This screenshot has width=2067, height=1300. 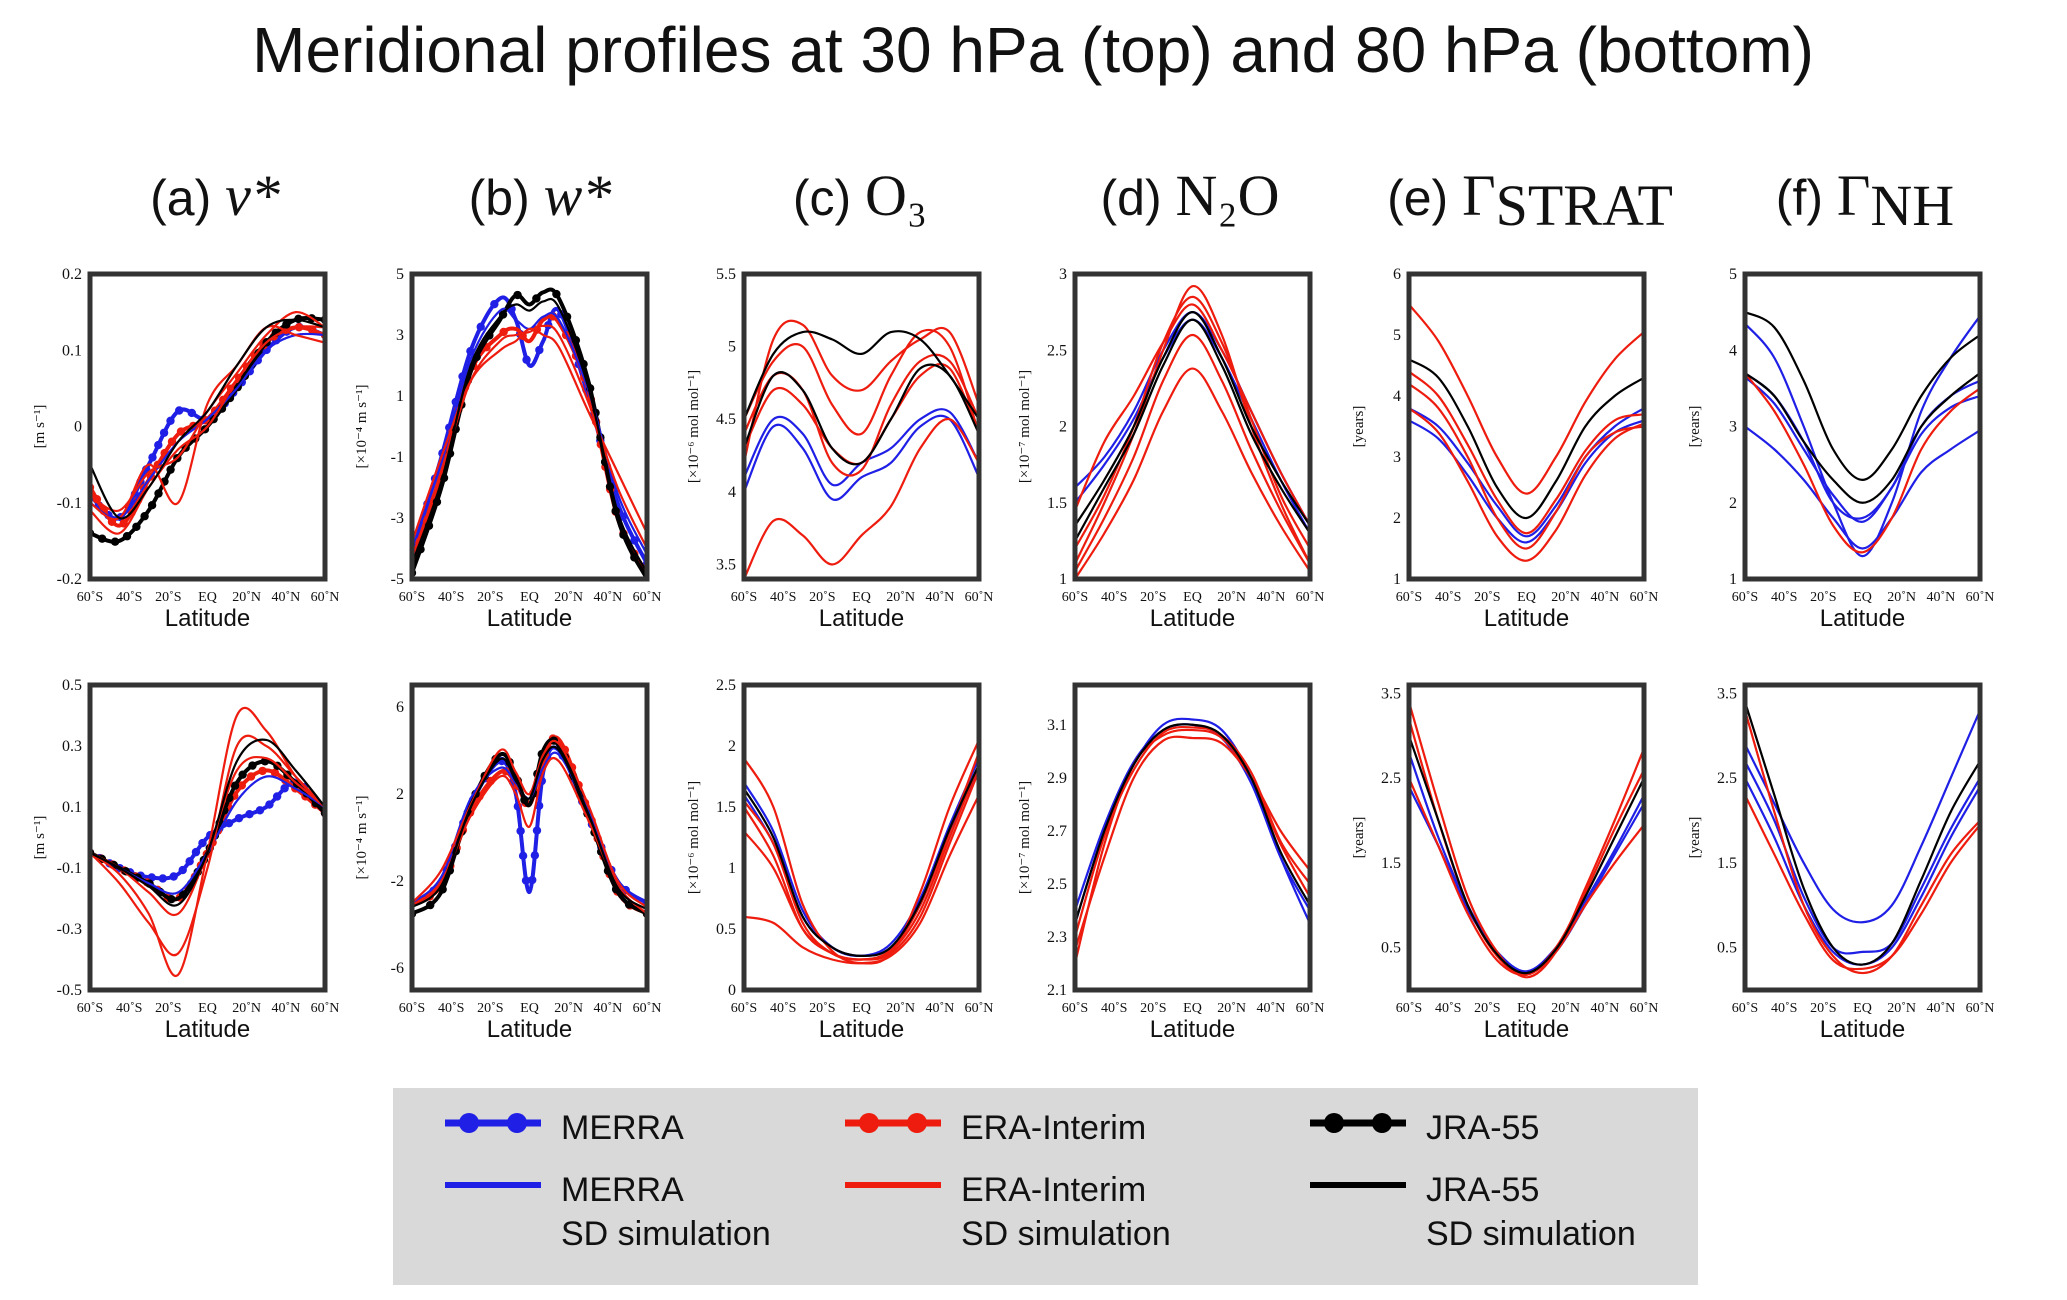 I want to click on y-tick-label: 3, so click(x=1063, y=274).